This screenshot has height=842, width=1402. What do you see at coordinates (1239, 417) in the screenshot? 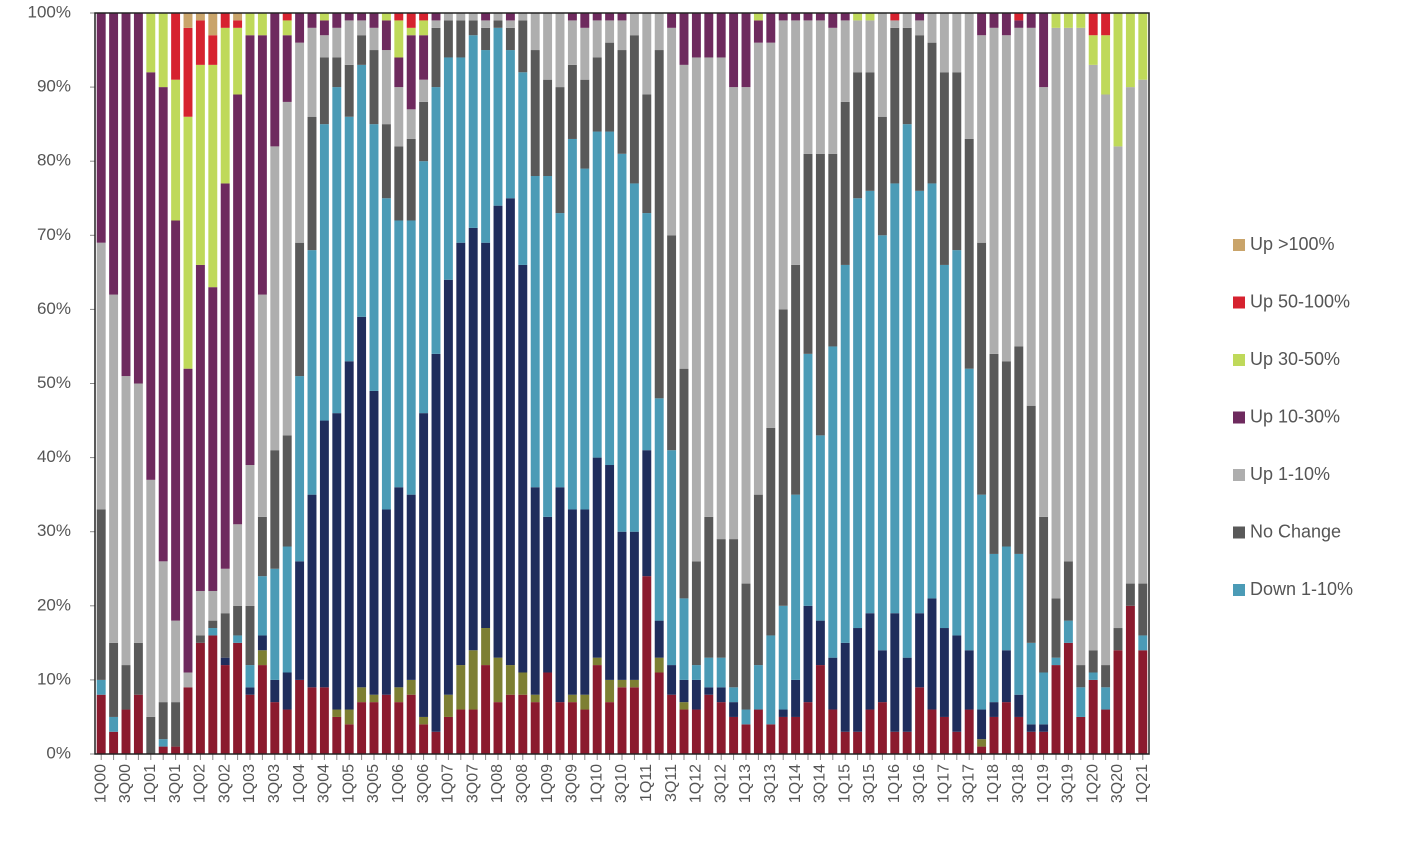
I see `legend-swatch` at bounding box center [1239, 417].